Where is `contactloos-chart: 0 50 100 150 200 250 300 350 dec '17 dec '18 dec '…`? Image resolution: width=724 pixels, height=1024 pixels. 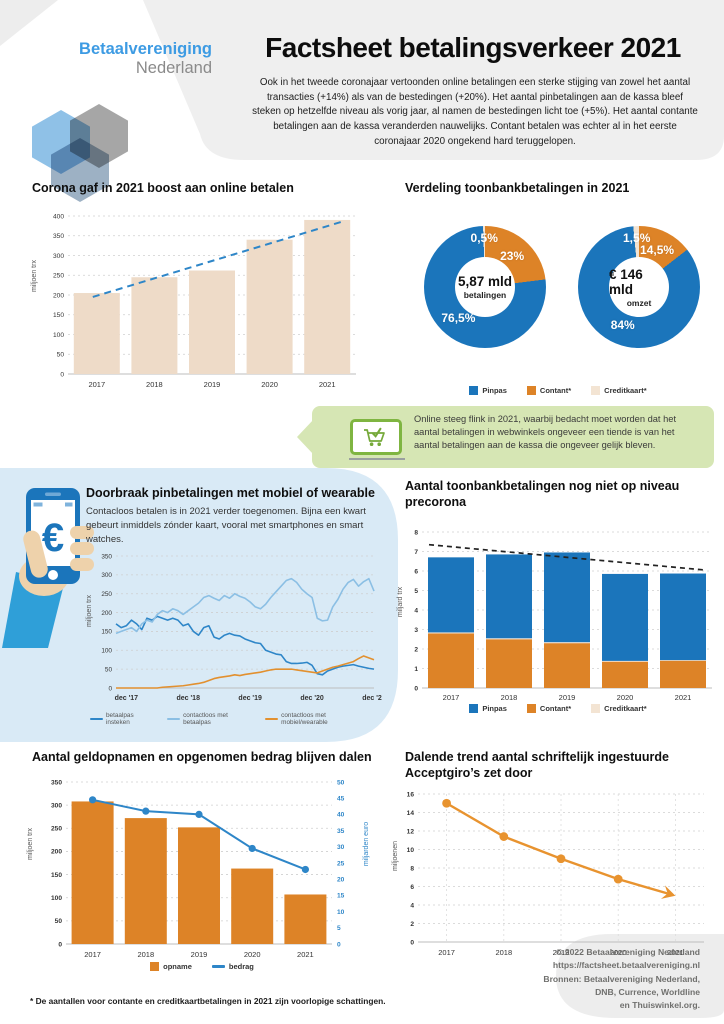
contactloos-chart: 0 50 100 150 200 250 300 350 dec '17 dec '18 dec '… is located at coordinates (234, 633).